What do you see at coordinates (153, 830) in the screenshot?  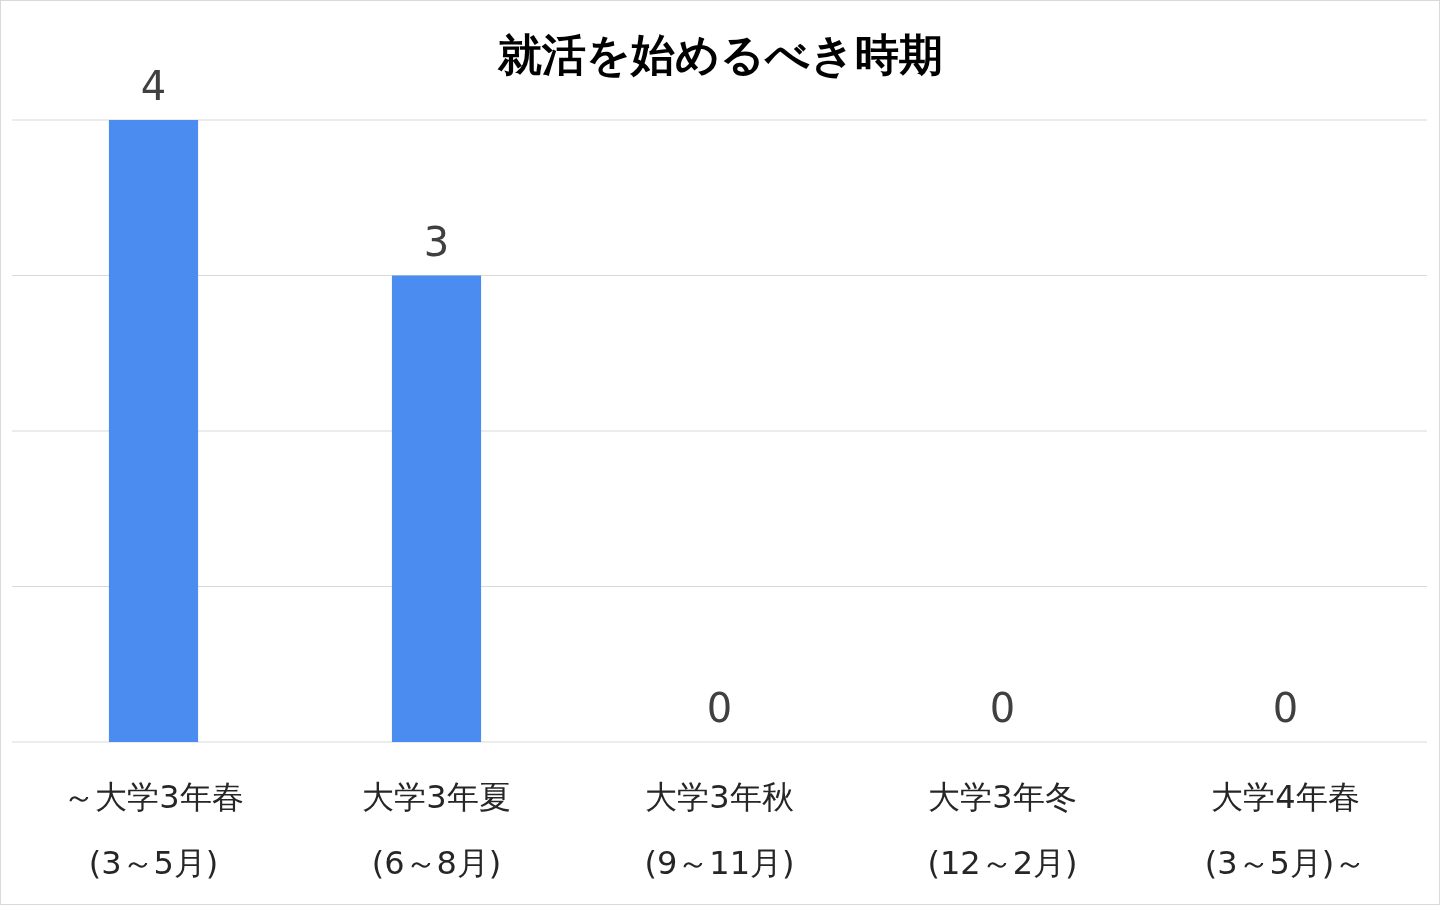 I see `x-tick-label: ～大学3年春 (3～5月)` at bounding box center [153, 830].